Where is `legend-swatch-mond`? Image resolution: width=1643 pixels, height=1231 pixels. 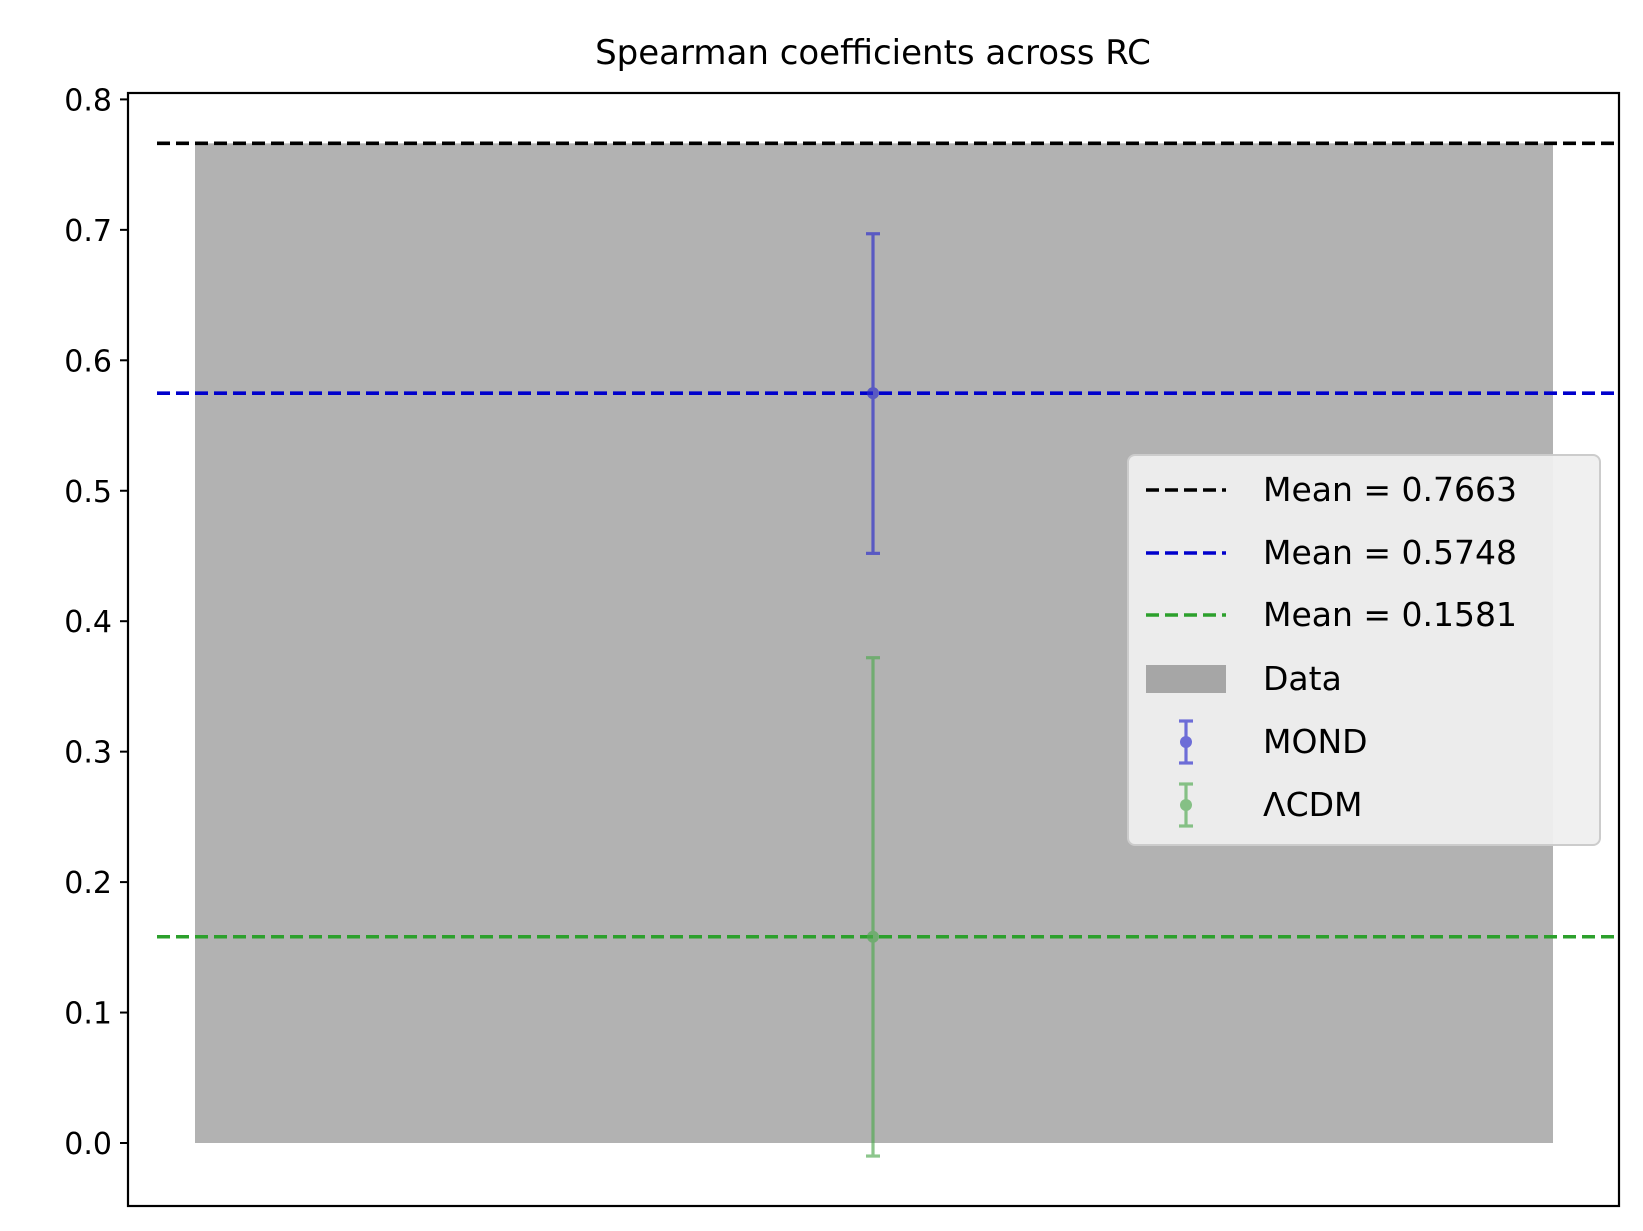 legend-swatch-mond is located at coordinates (1186, 742).